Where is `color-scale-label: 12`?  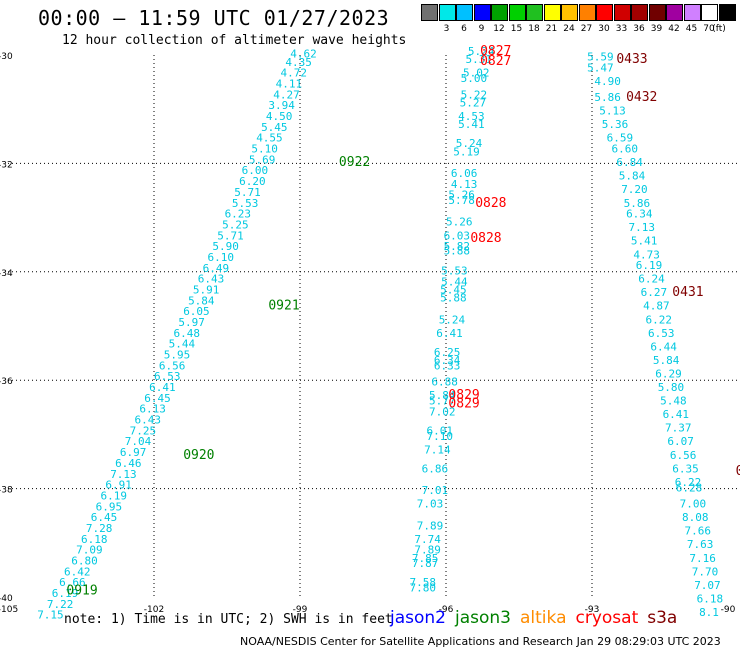
color-scale-label: 12 is located at coordinates (499, 29).